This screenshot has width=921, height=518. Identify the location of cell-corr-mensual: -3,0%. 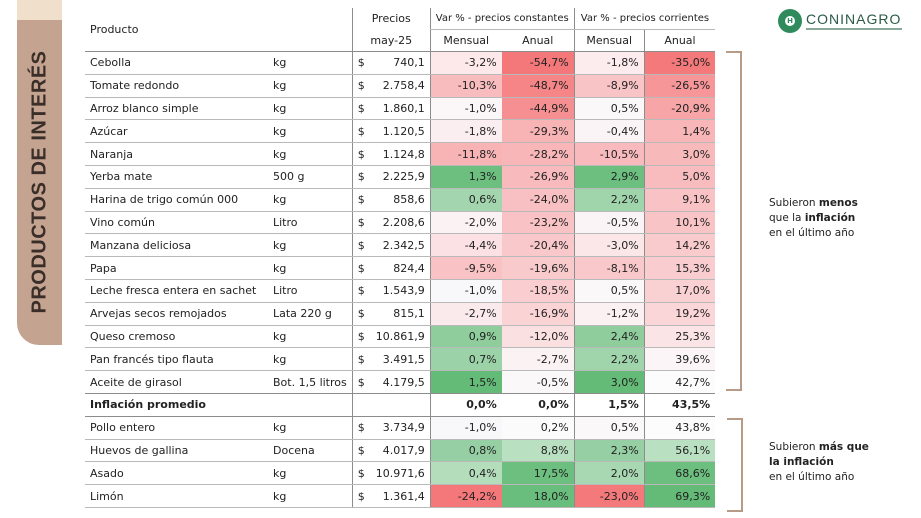
(609, 245).